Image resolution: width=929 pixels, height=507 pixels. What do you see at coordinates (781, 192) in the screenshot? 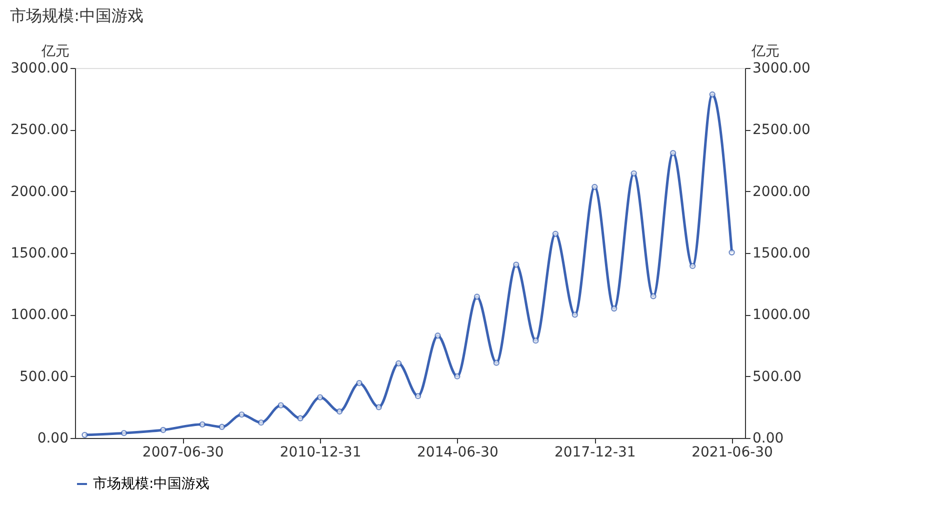
I see `y2-tick-label: 2000.00` at bounding box center [781, 192].